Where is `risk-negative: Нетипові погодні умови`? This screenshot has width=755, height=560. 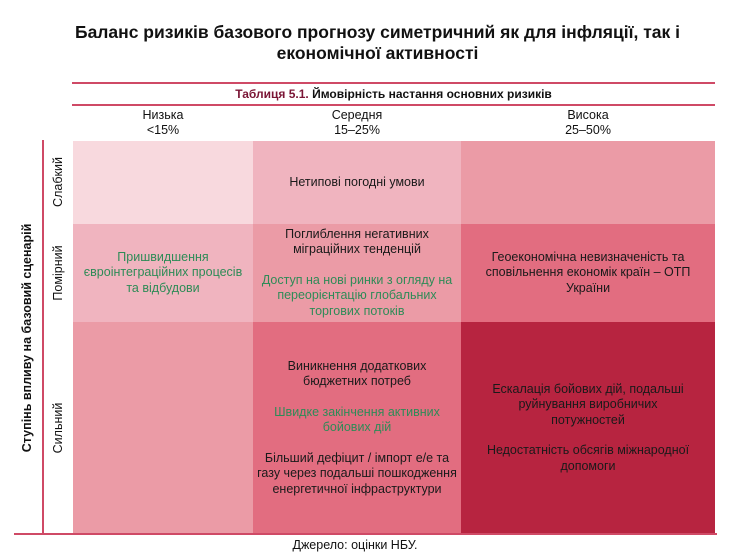 risk-negative: Нетипові погодні умови is located at coordinates (357, 181).